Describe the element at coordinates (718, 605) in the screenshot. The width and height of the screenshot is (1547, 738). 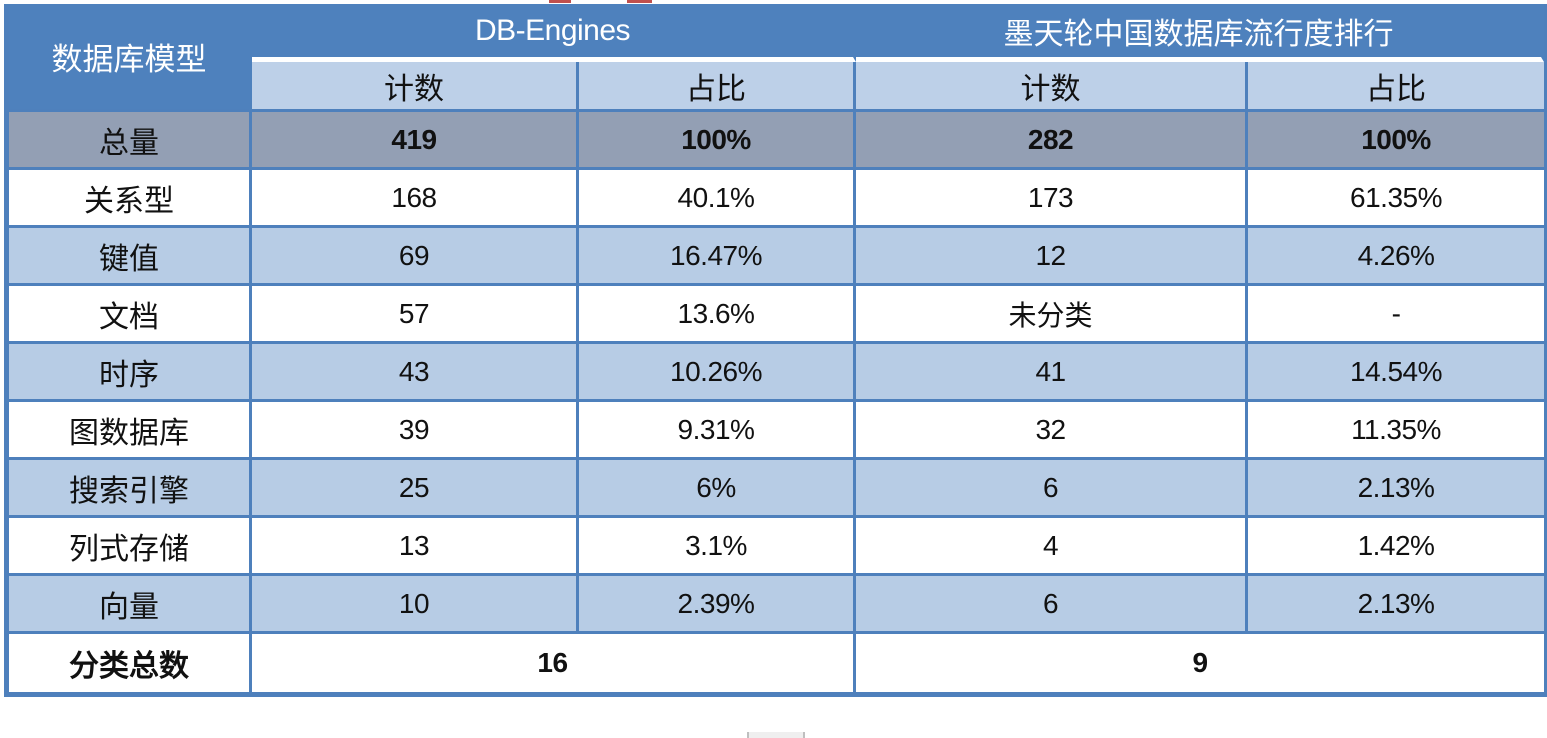
I see `data-cell: 2.39%` at that location.